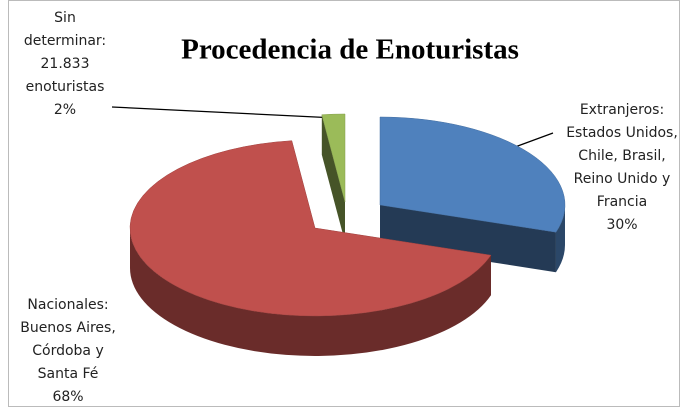 The width and height of the screenshot is (680, 407). Describe the element at coordinates (68, 374) in the screenshot. I see `slice-label: Santa Fé` at that location.